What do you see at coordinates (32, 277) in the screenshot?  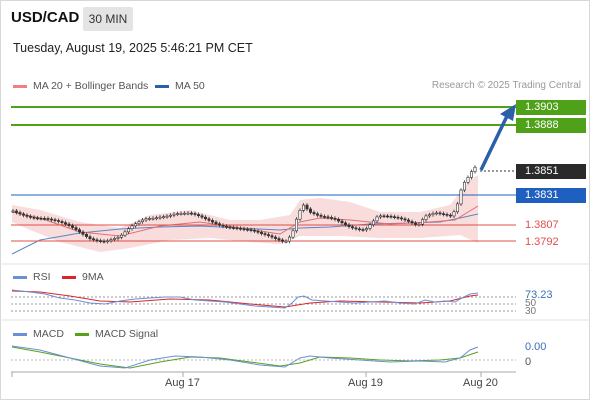 I see `legend-rsi: RSI` at bounding box center [32, 277].